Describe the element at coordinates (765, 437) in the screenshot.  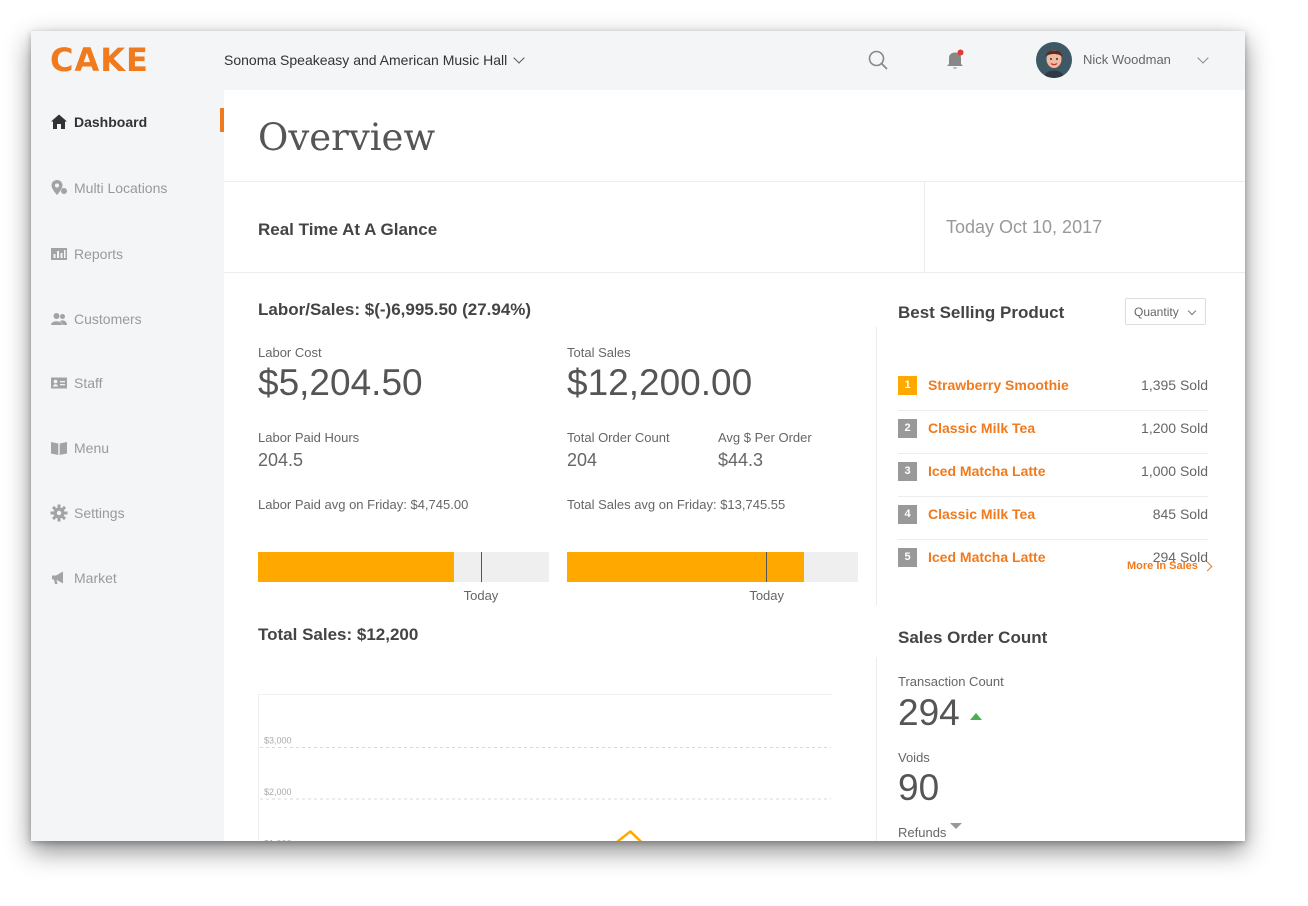
I see `avg-order-label: Avg $ Per Order` at that location.